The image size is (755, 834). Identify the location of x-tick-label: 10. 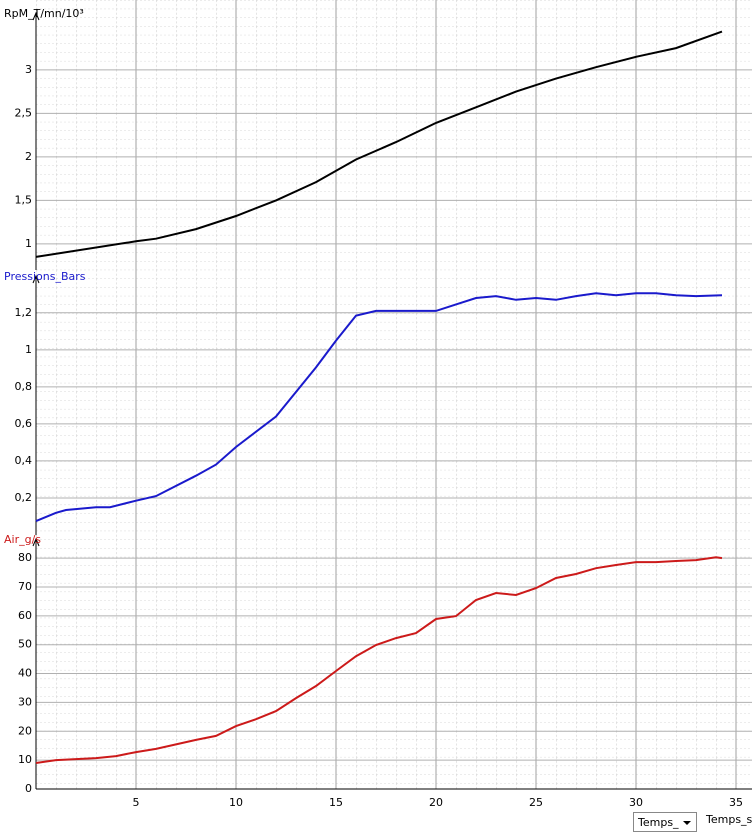
(236, 802).